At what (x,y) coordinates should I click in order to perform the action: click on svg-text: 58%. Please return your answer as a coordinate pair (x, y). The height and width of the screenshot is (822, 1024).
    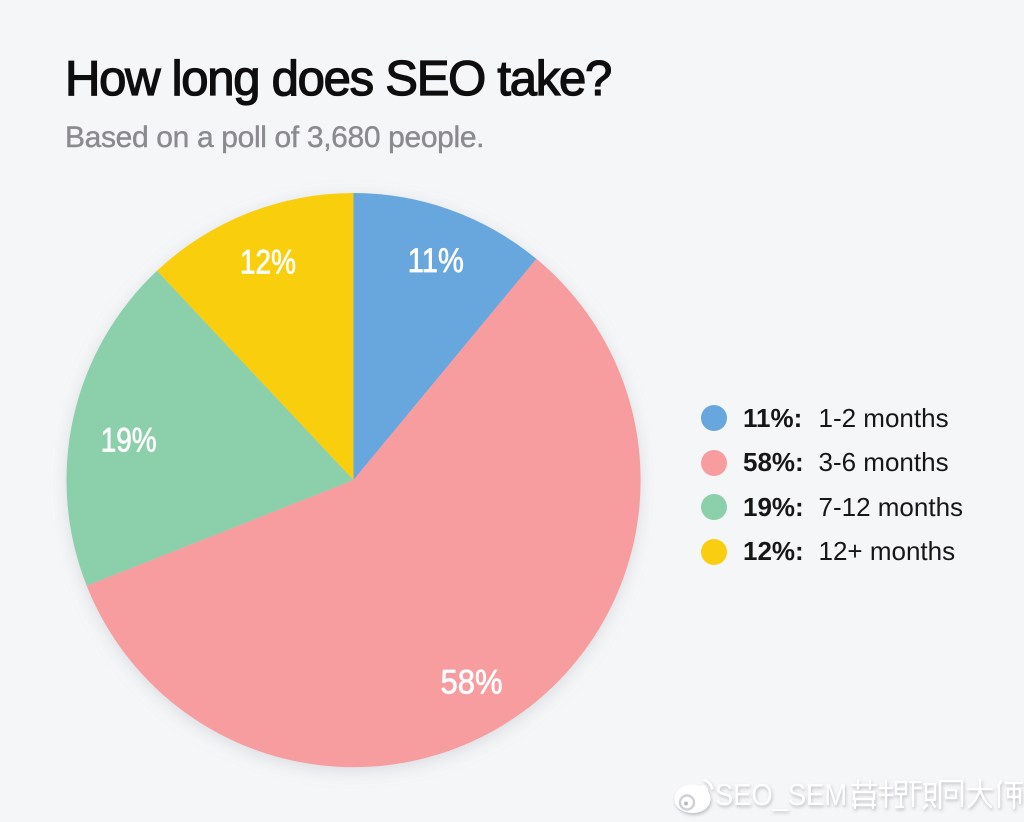
    Looking at the image, I should click on (472, 683).